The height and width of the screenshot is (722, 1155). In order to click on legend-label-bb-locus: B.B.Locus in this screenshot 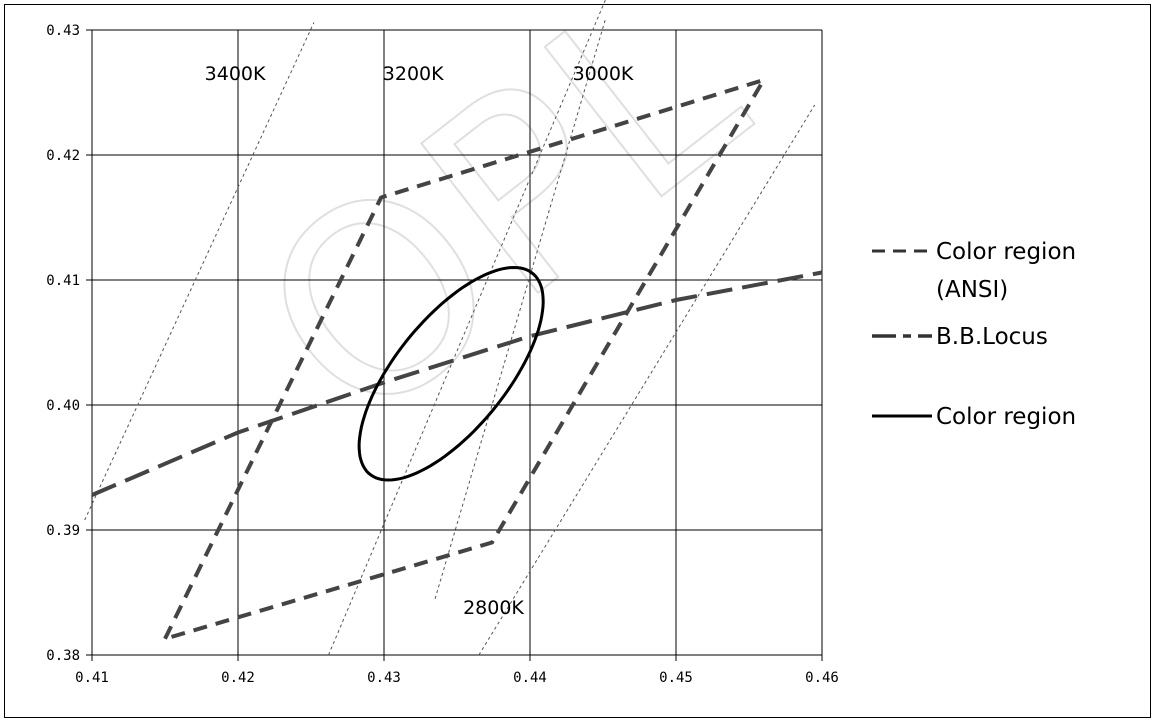, I will do `click(992, 337)`.